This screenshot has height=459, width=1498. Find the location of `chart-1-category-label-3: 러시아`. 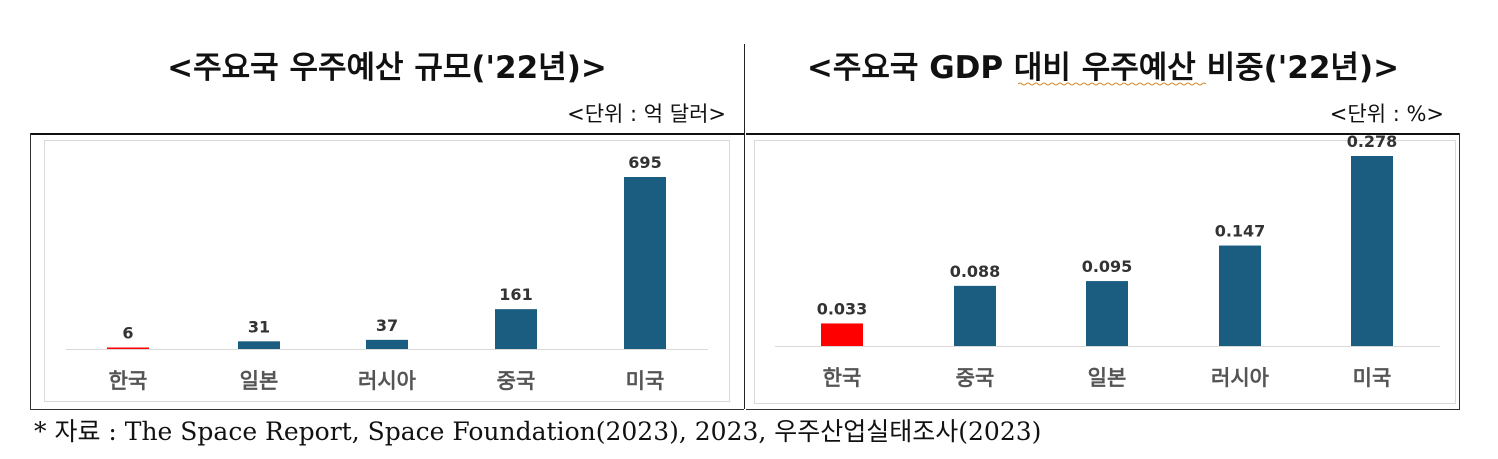

chart-1-category-label-3: 러시아 is located at coordinates (1240, 378).